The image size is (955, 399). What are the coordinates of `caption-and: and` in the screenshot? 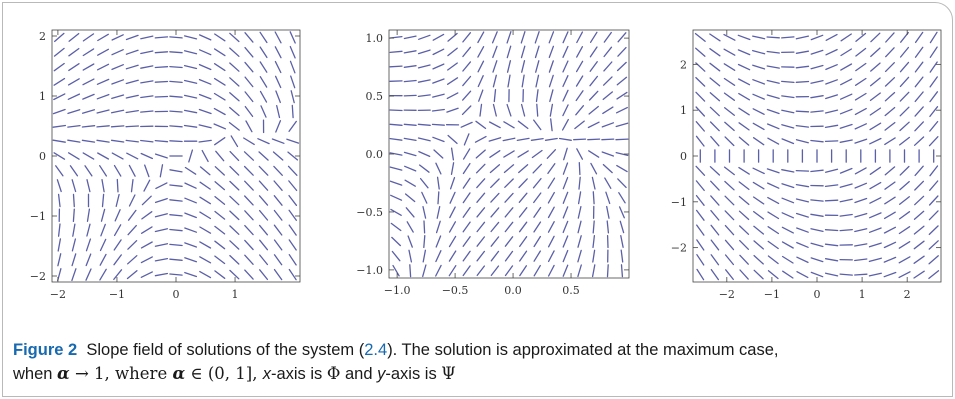 It's located at (359, 374).